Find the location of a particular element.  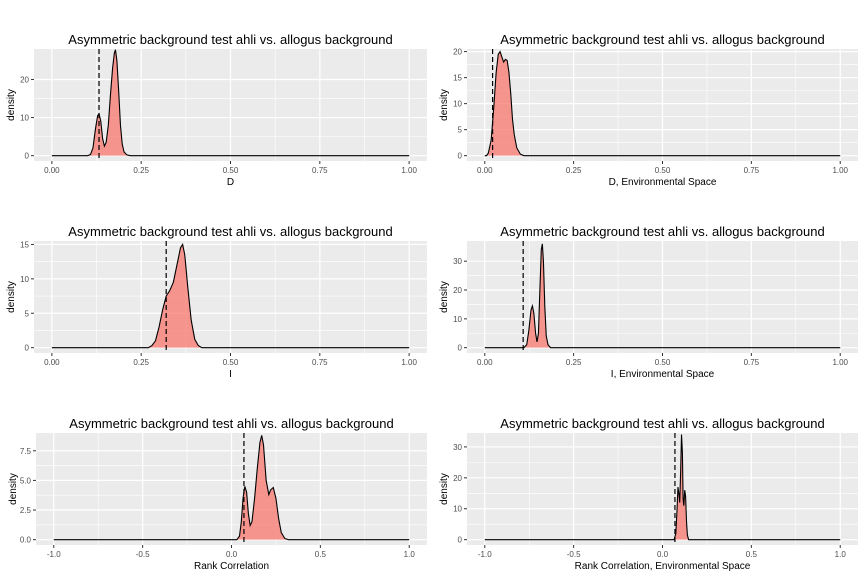

x-axis-label: I is located at coordinates (230, 374).